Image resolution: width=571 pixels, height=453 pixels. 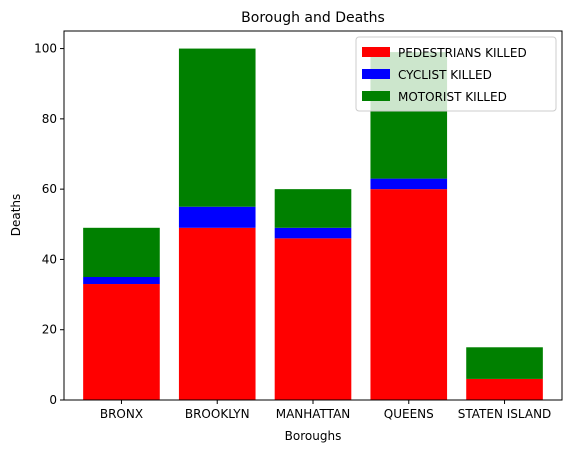 What do you see at coordinates (49, 330) in the screenshot?
I see `y-tick-label: 20` at bounding box center [49, 330].